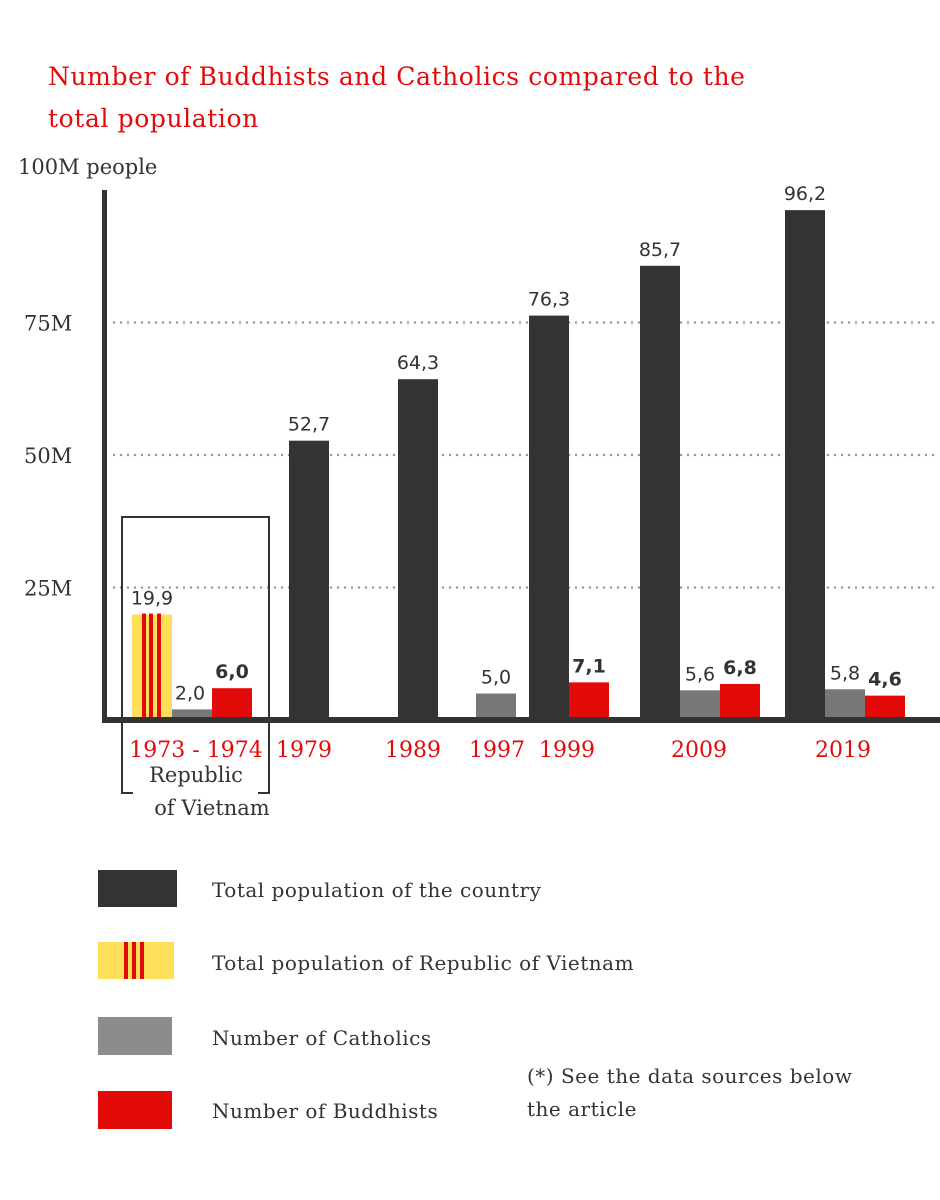 The image size is (940, 1200). Describe the element at coordinates (48, 589) in the screenshot. I see `y-tick-label: 25M` at that location.